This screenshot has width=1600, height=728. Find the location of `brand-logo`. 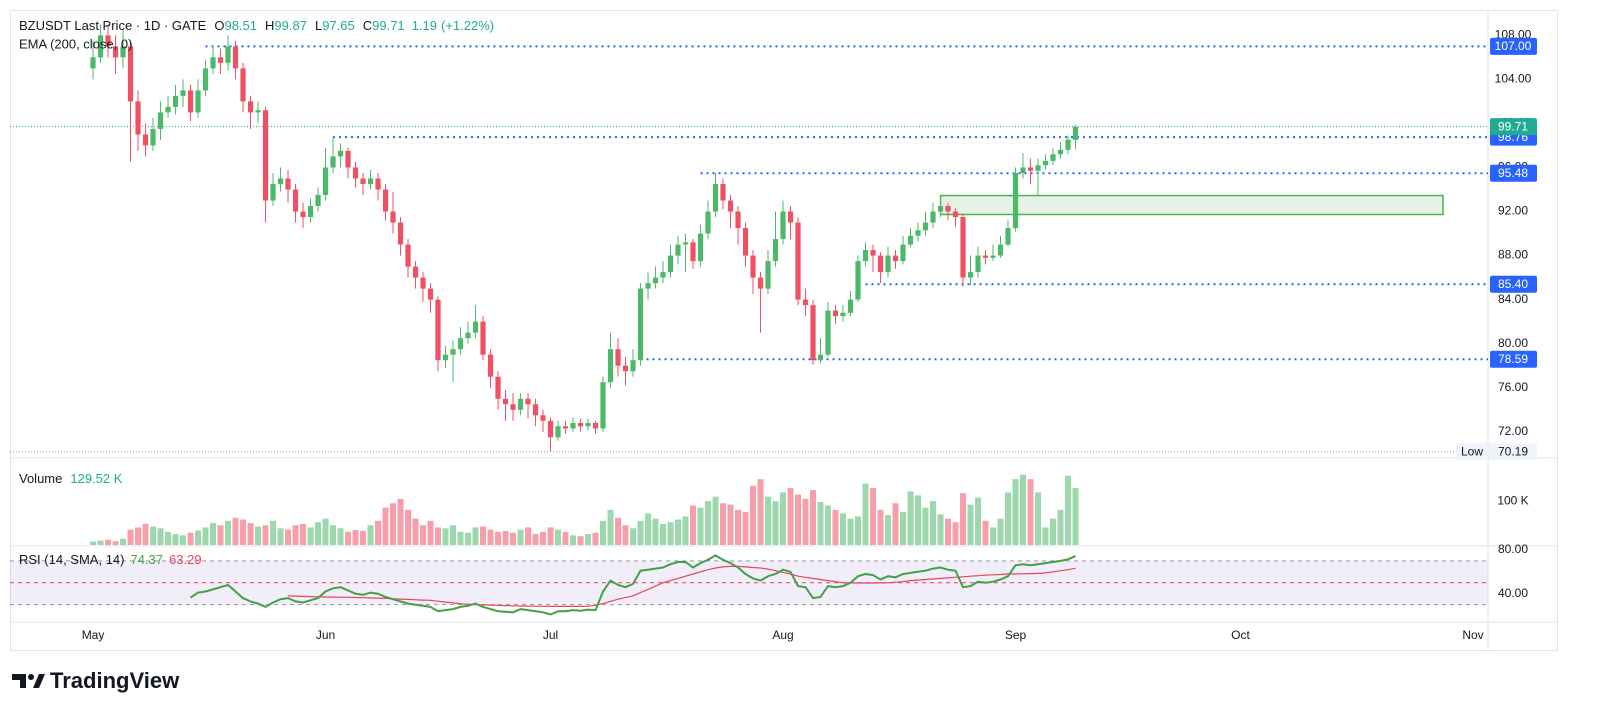

brand-logo is located at coordinates (28, 681).